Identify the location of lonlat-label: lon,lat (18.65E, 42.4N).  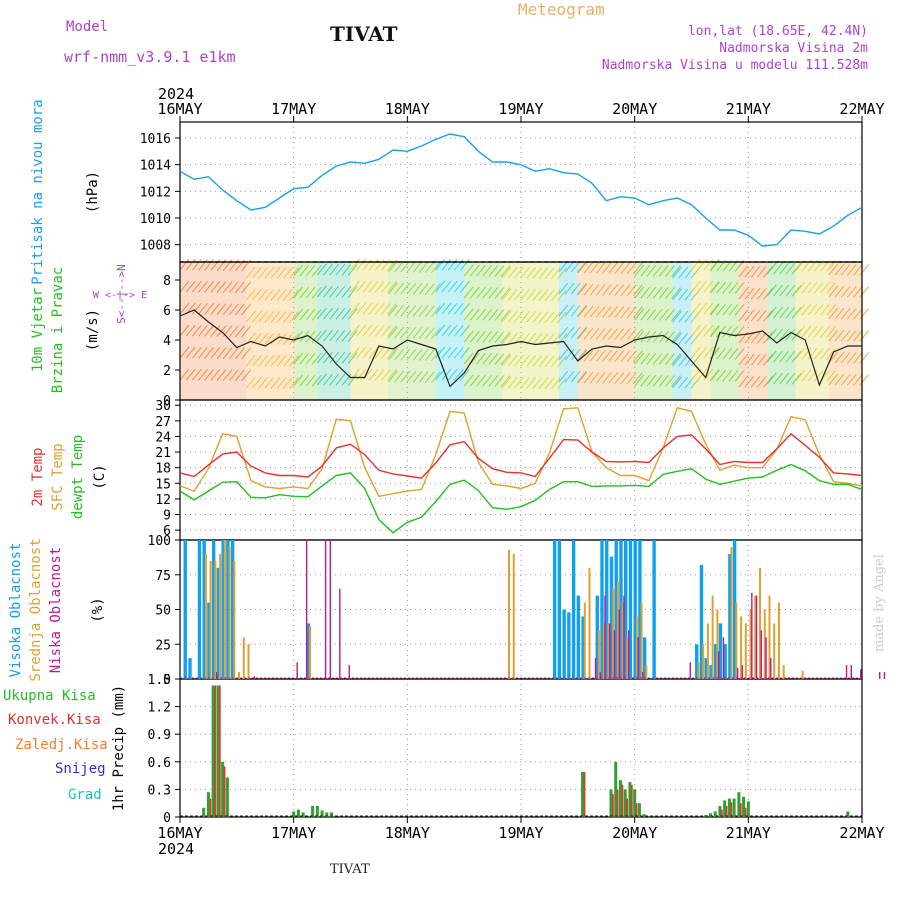
(777, 31).